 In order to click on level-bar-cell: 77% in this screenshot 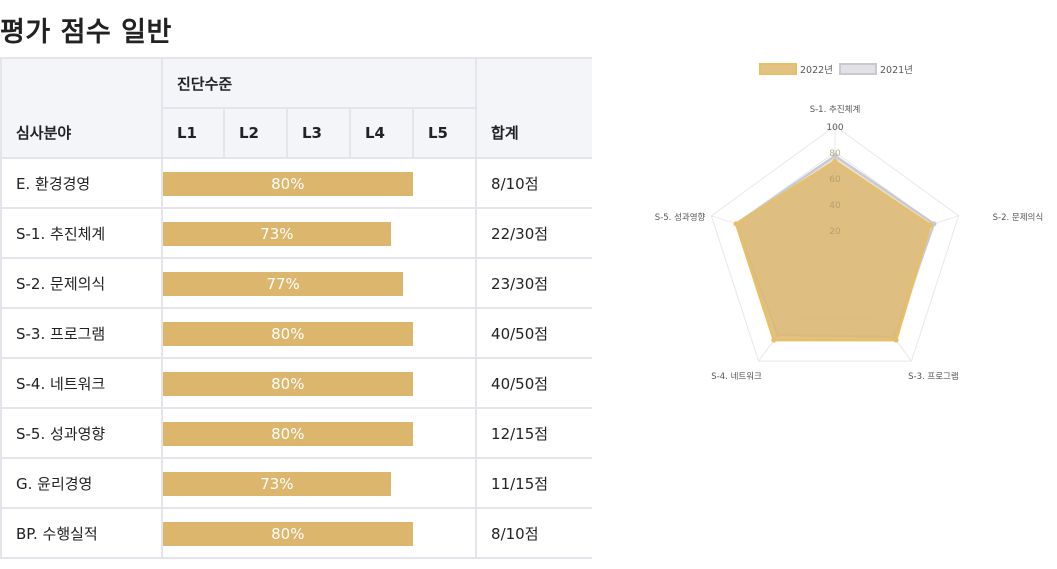, I will do `click(319, 283)`.